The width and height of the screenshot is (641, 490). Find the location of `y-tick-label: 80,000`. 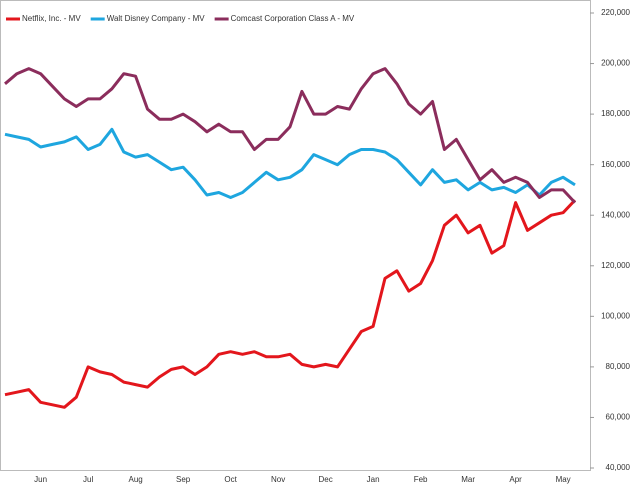

y-tick-label: 80,000 is located at coordinates (618, 366).